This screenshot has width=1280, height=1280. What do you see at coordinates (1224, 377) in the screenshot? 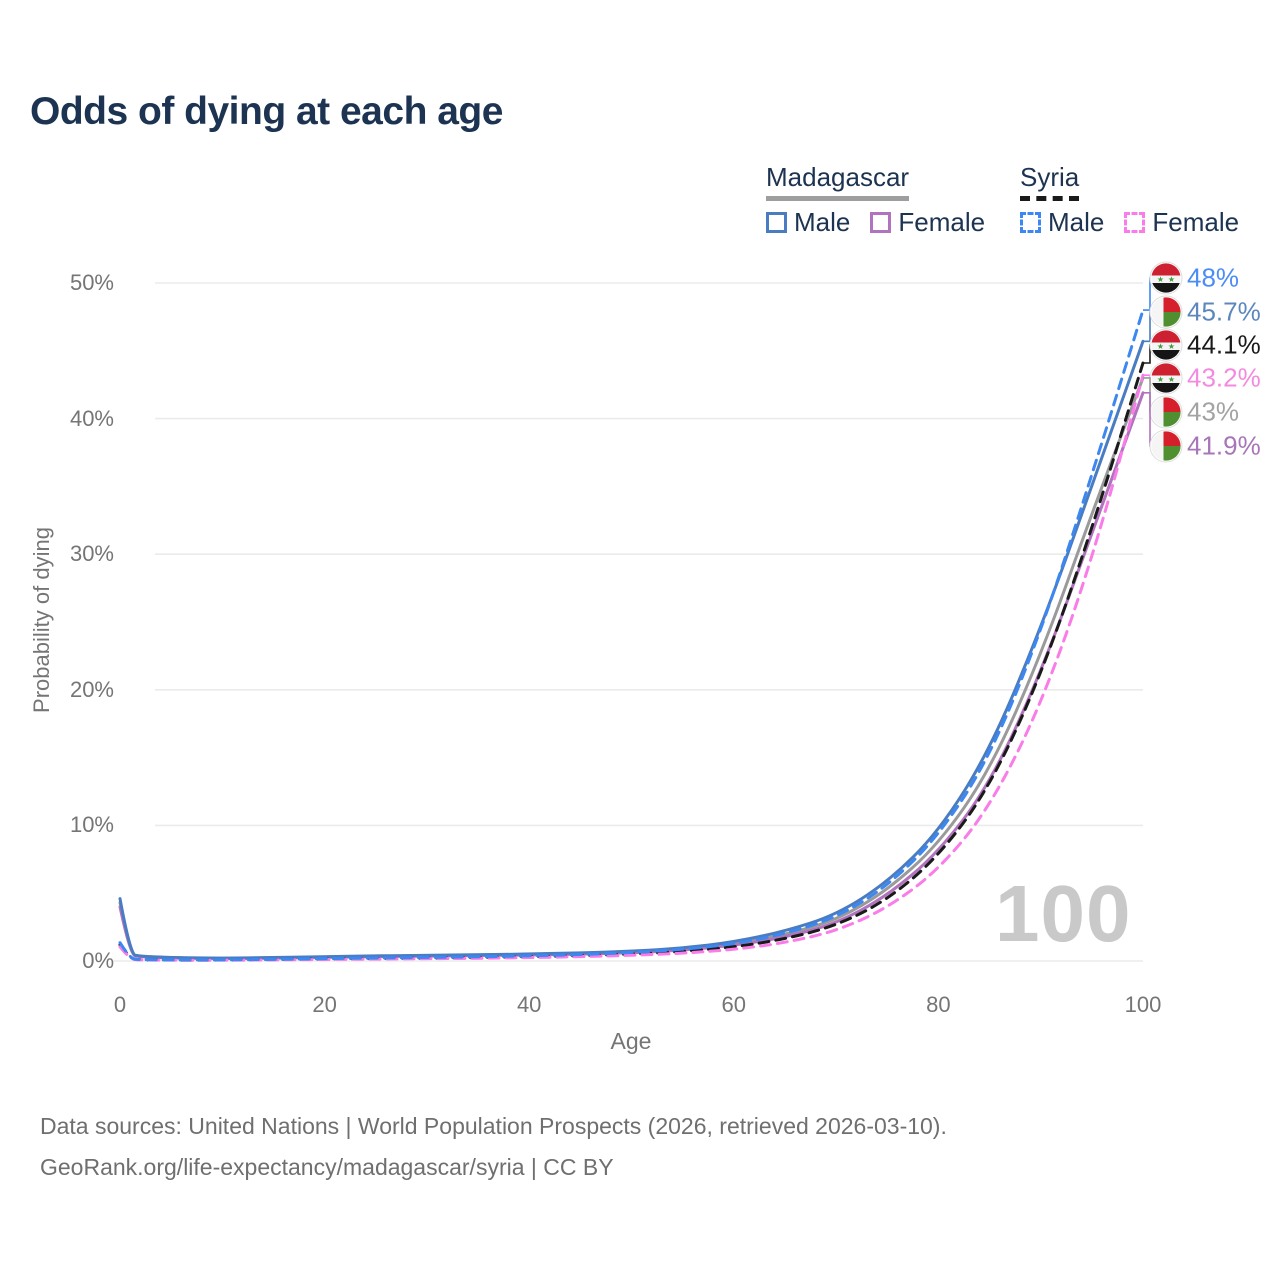
I see `end-label-syria-female: 43.2%` at bounding box center [1224, 377].